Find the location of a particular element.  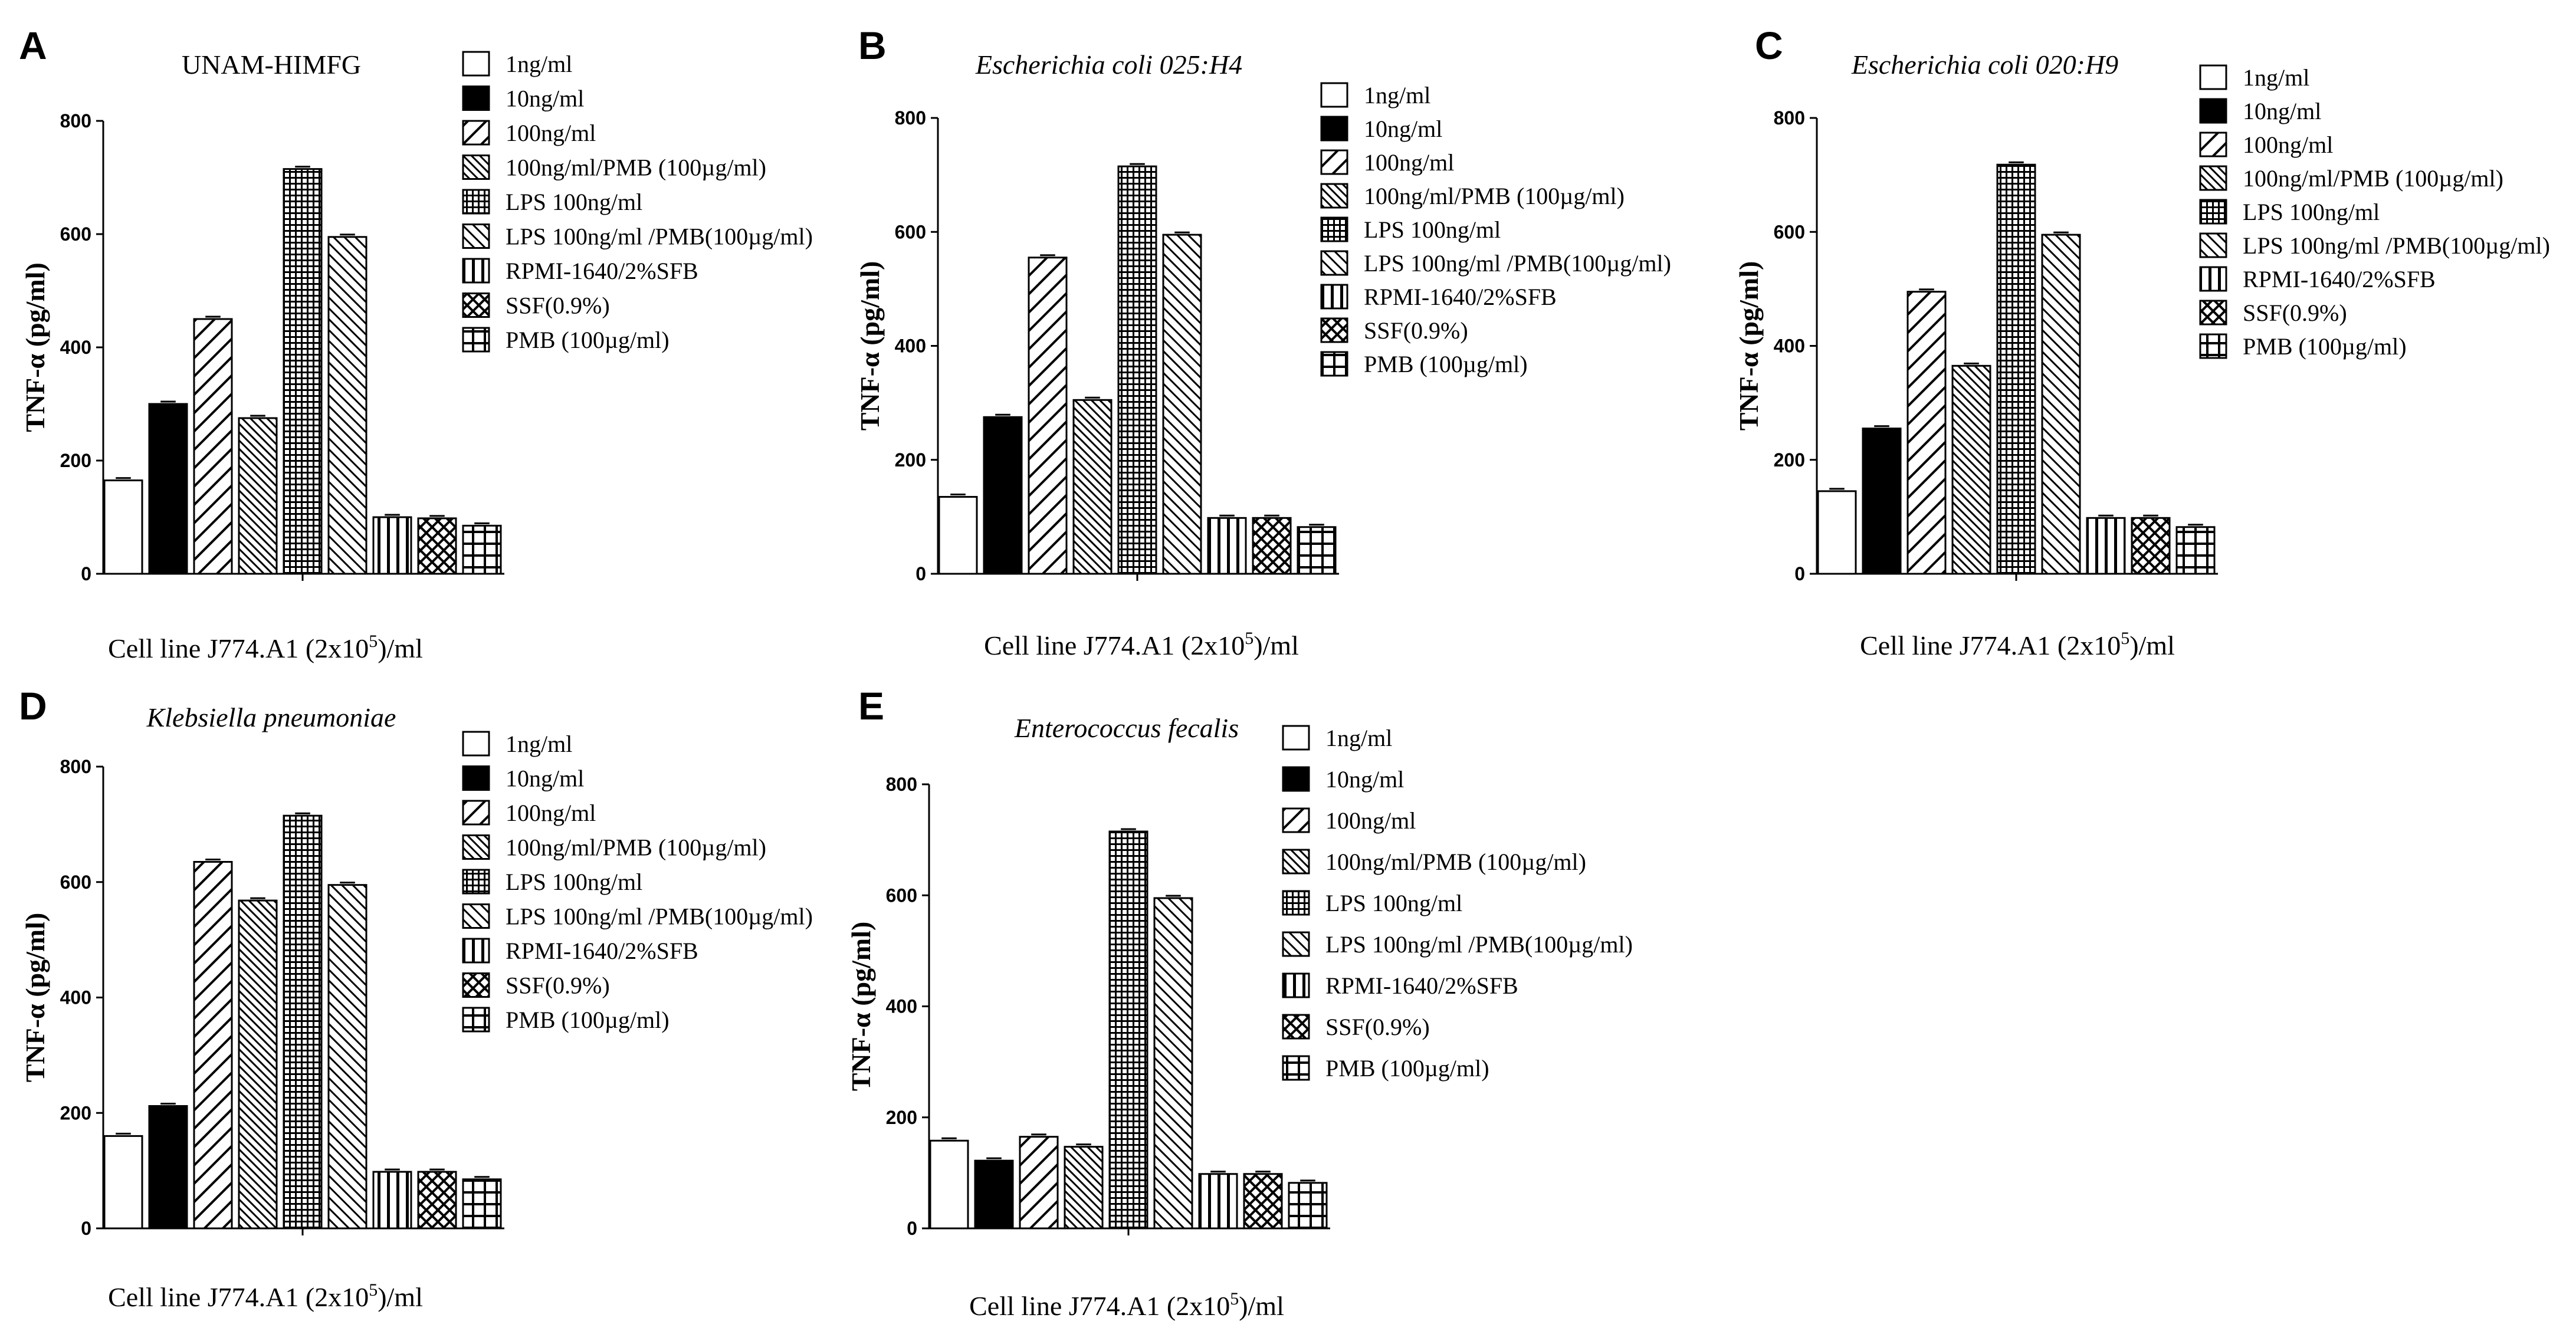

panel-letter: B is located at coordinates (872, 46).